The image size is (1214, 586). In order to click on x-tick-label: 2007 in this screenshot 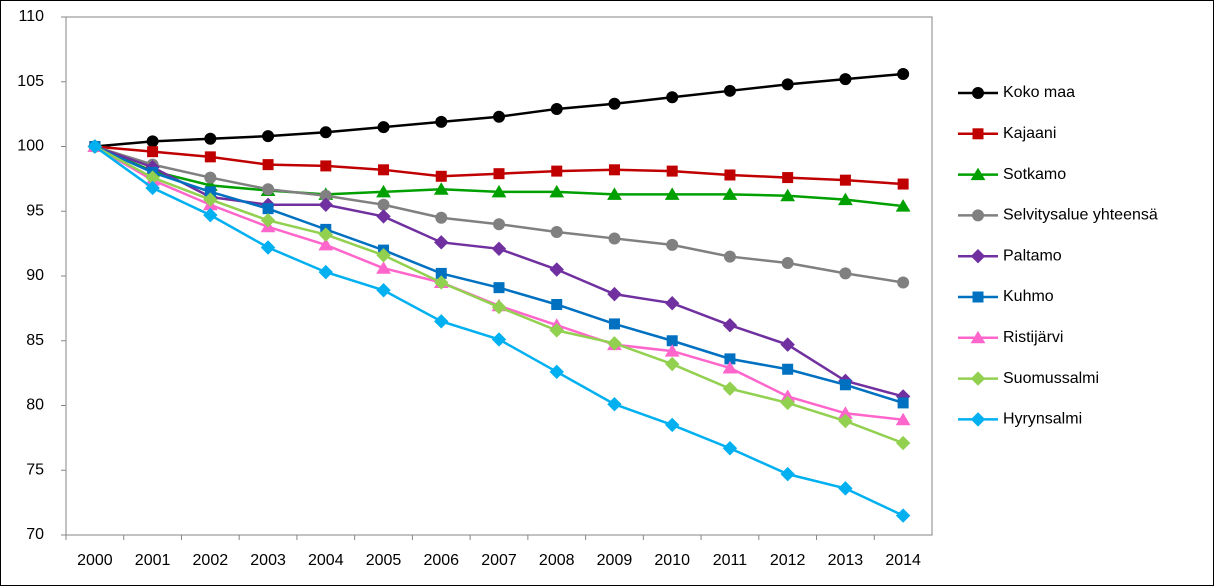, I will do `click(499, 560)`.